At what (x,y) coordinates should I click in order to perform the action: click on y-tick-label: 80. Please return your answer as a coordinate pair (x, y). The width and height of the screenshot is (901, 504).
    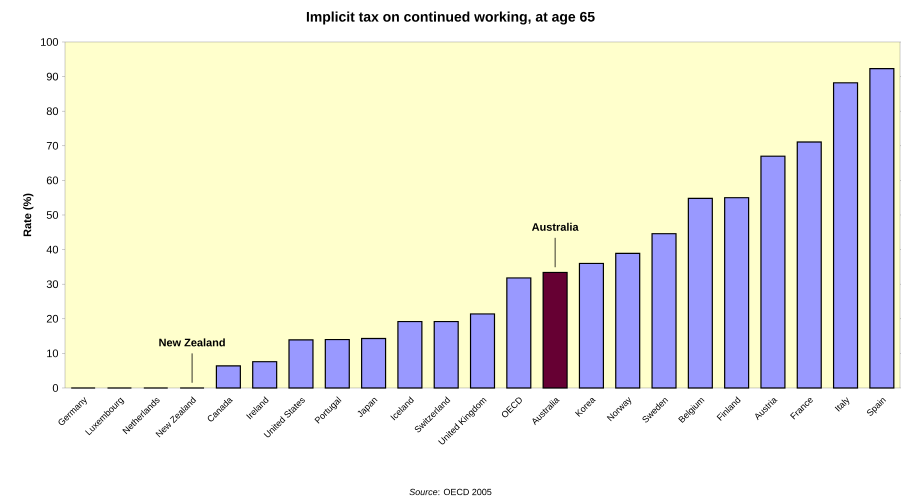
    Looking at the image, I should click on (52, 111).